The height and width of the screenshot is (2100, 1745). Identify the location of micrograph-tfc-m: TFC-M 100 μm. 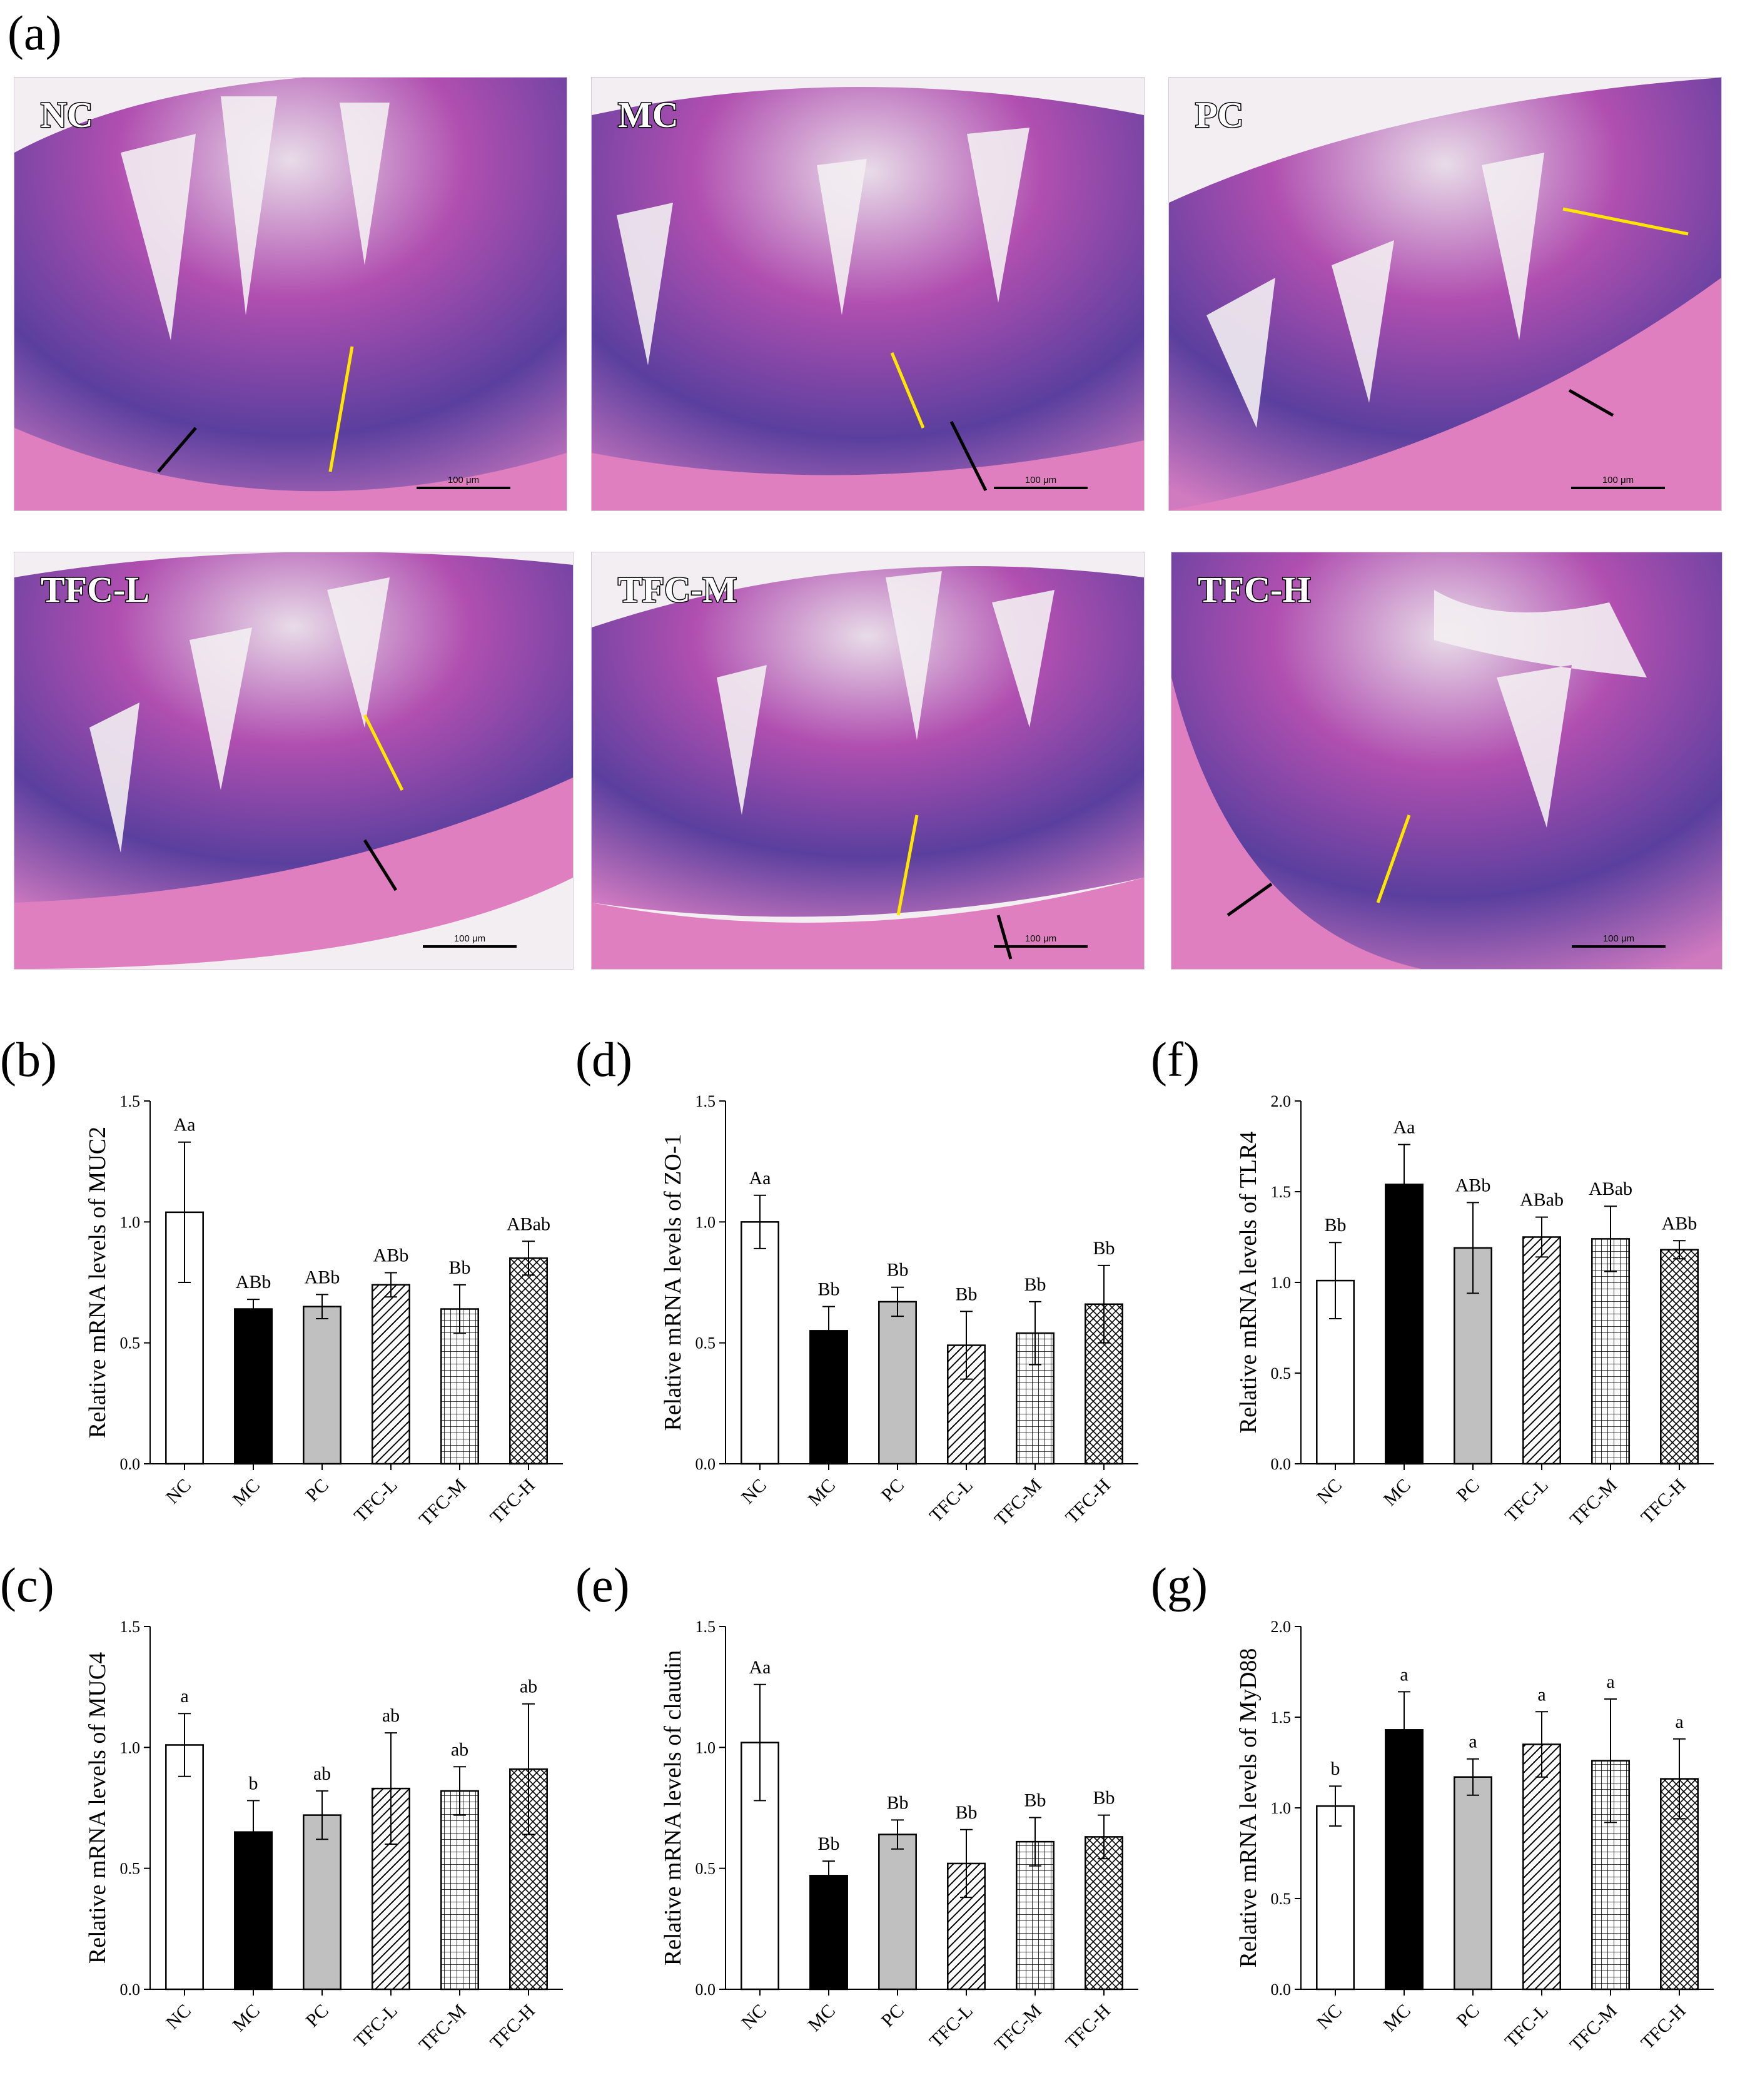
(868, 761).